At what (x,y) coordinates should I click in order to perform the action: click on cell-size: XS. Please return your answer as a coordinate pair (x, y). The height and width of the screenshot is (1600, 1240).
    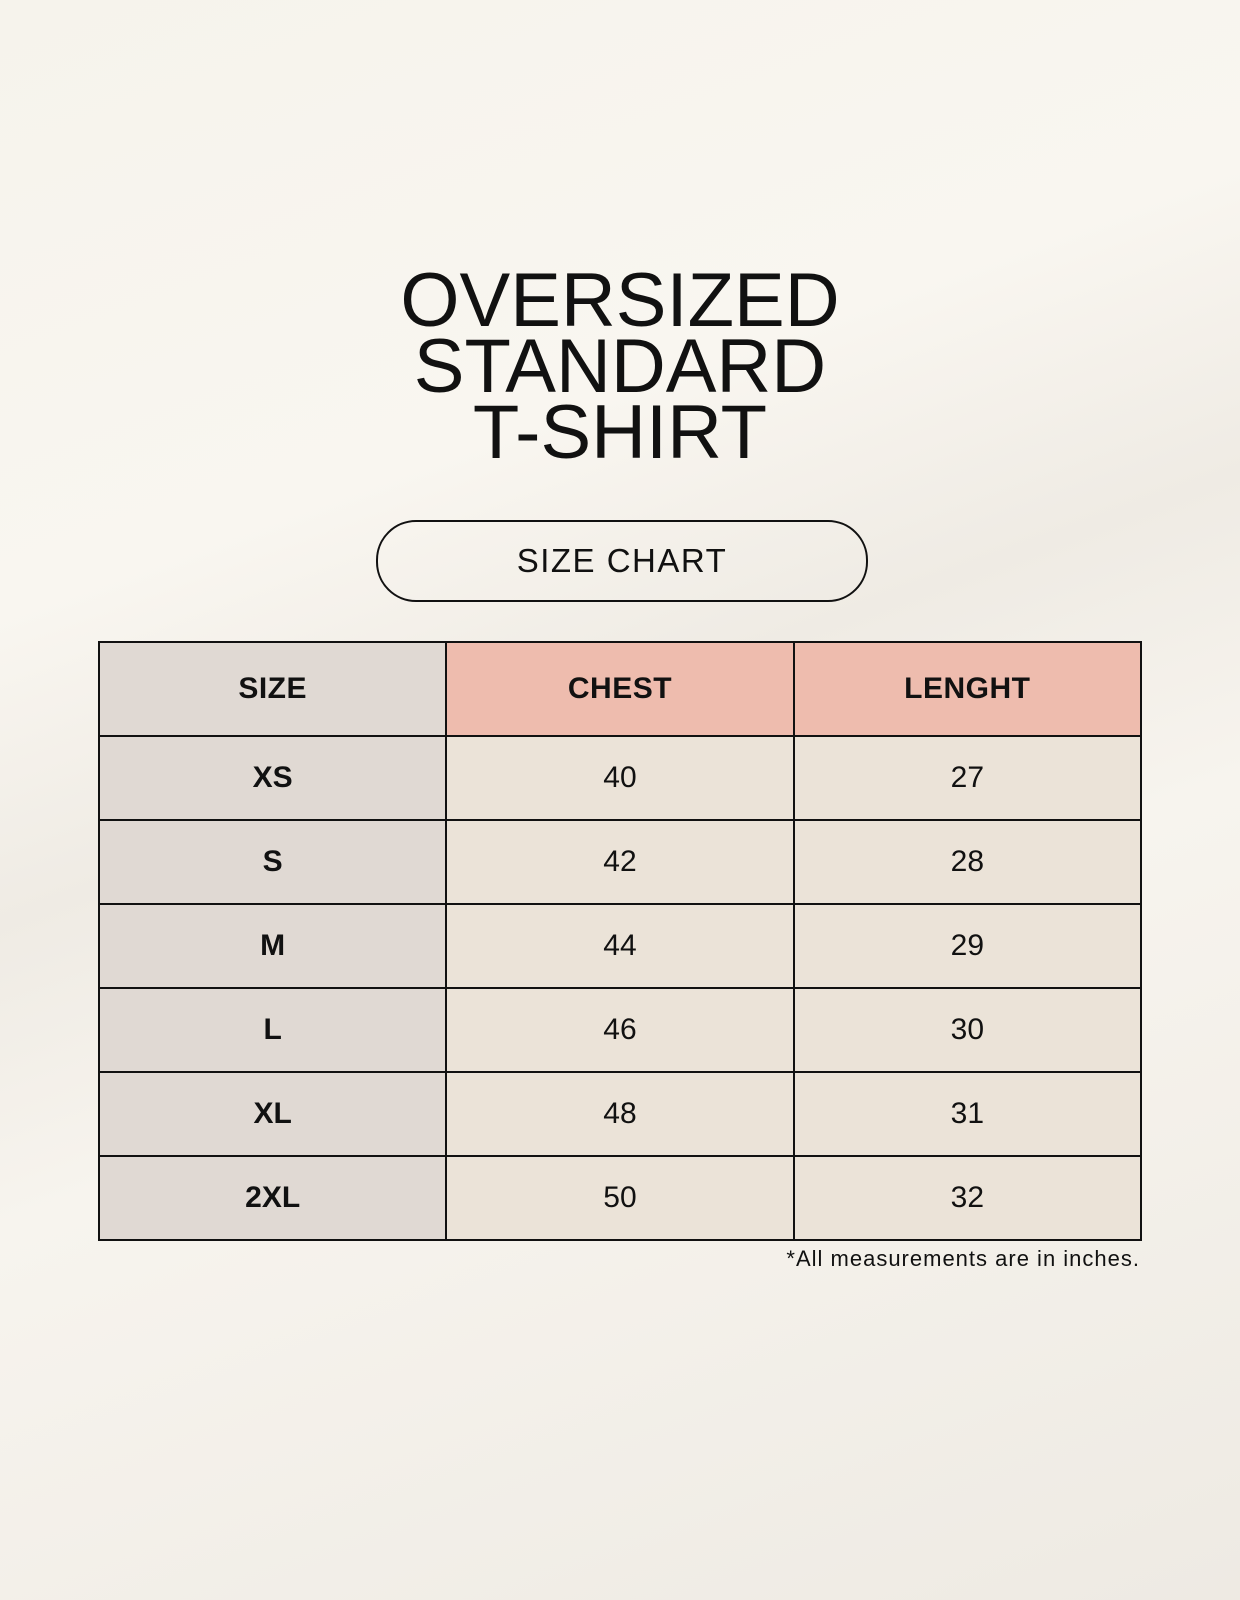
    Looking at the image, I should click on (272, 778).